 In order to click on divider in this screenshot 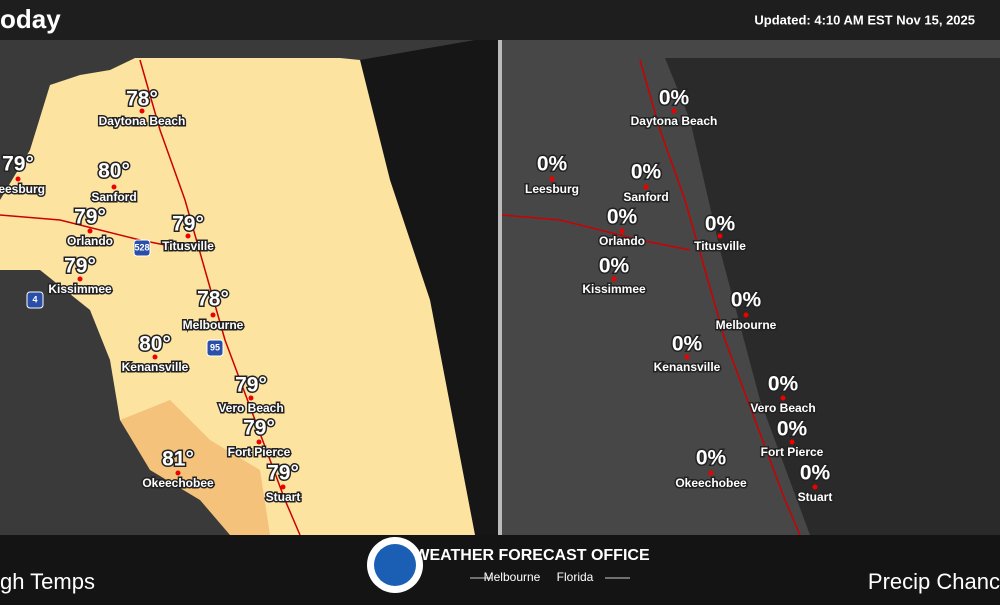, I will do `click(500, 287)`.